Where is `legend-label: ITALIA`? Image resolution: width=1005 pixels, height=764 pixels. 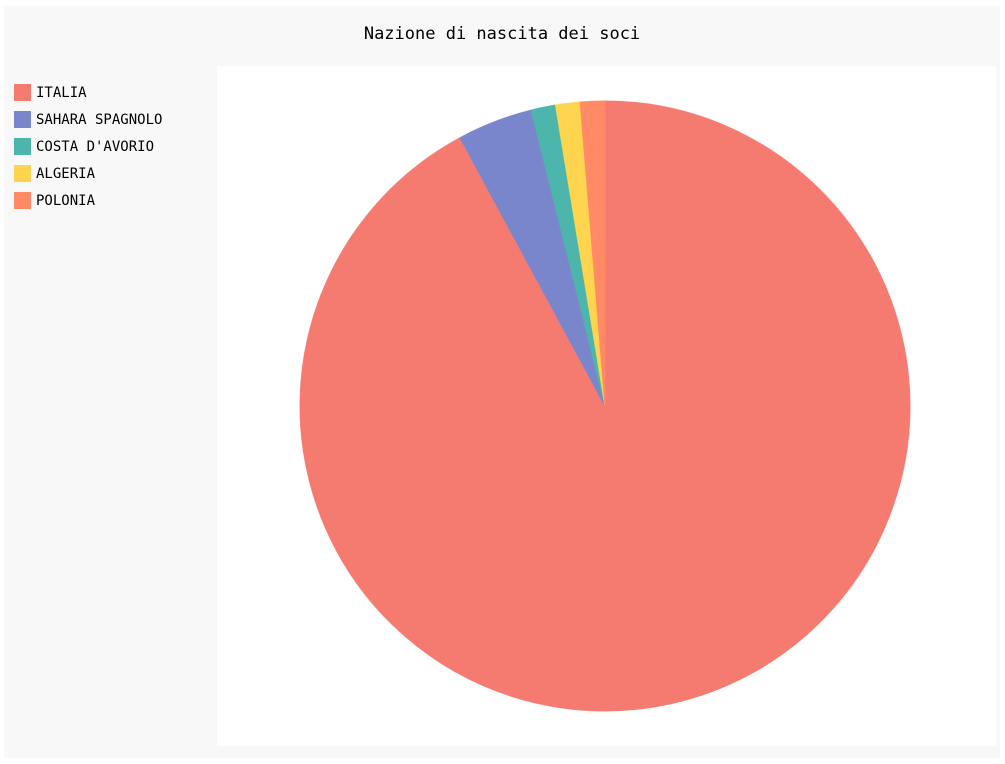
legend-label: ITALIA is located at coordinates (61, 92).